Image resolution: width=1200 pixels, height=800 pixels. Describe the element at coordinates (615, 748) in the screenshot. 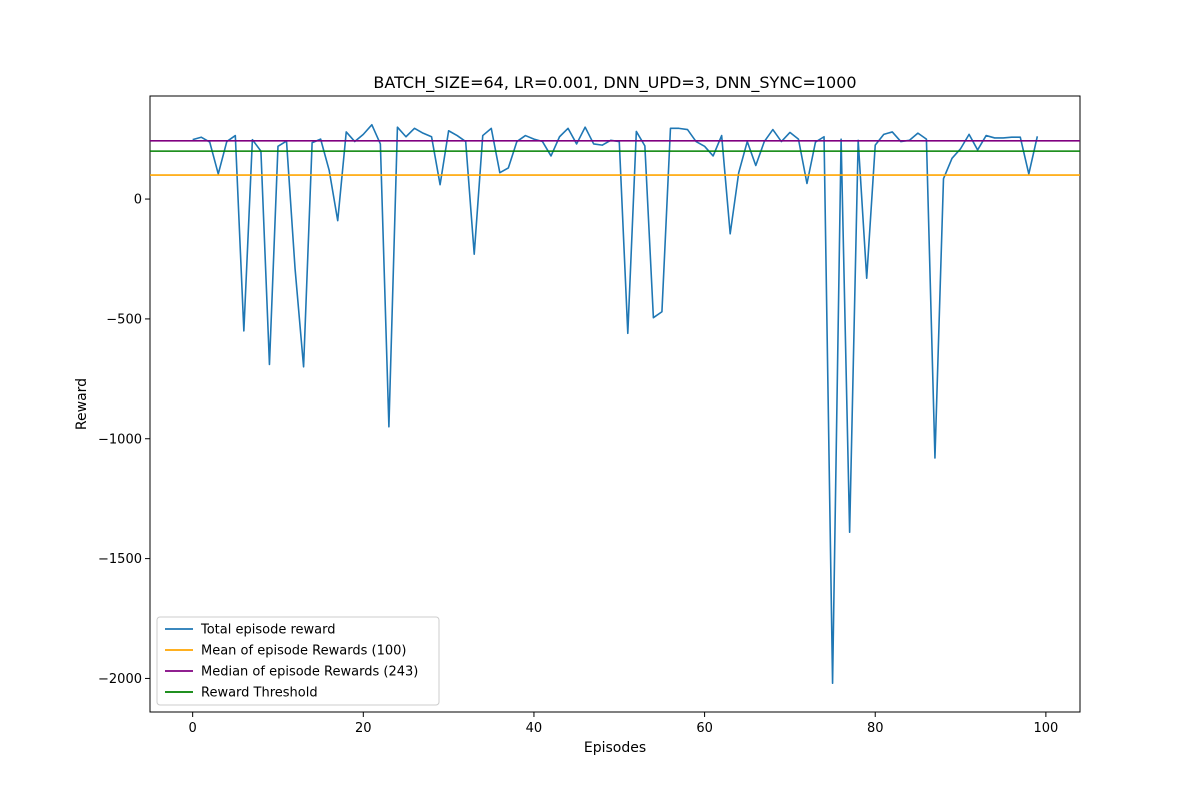

I see `x-axis-label: Episodes` at that location.